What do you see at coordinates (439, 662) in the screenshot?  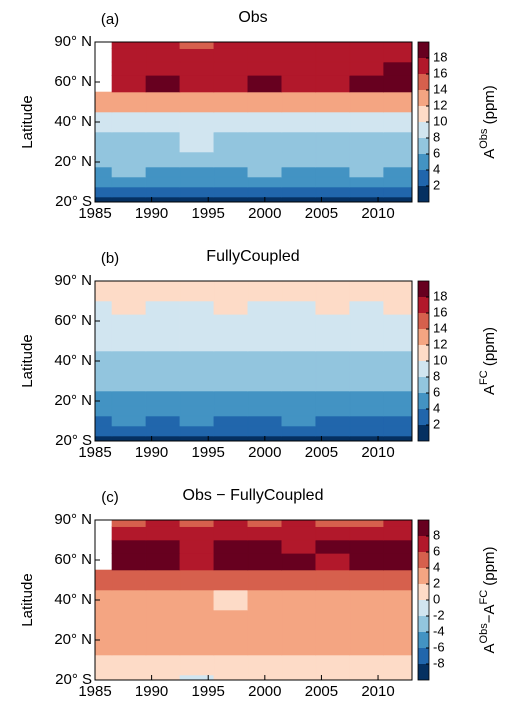 I see `colorbar-tick-label: -8` at bounding box center [439, 662].